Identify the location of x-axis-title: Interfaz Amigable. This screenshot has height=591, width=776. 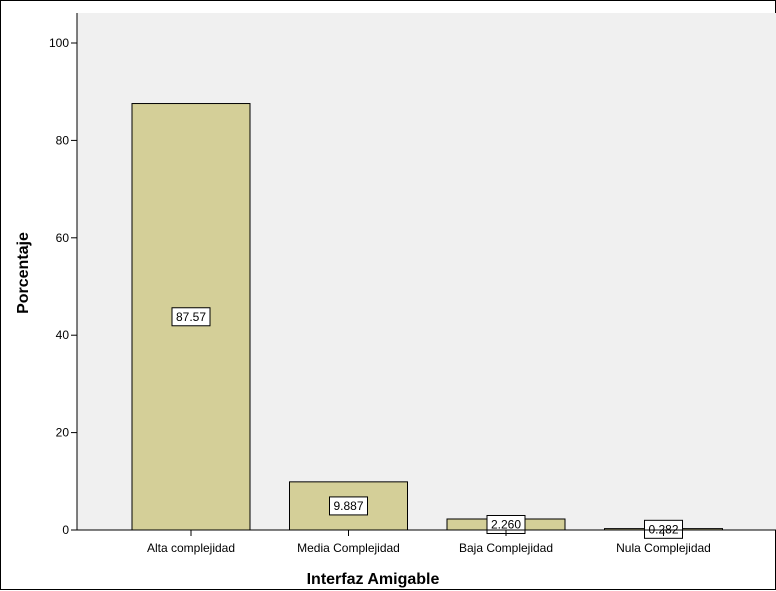
(373, 579).